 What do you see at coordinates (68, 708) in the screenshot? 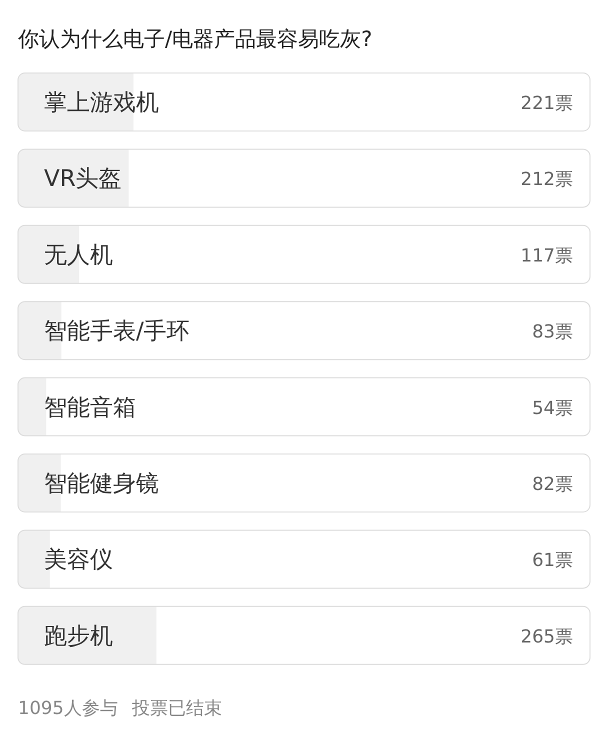
I see `annotation: 1095人参与` at bounding box center [68, 708].